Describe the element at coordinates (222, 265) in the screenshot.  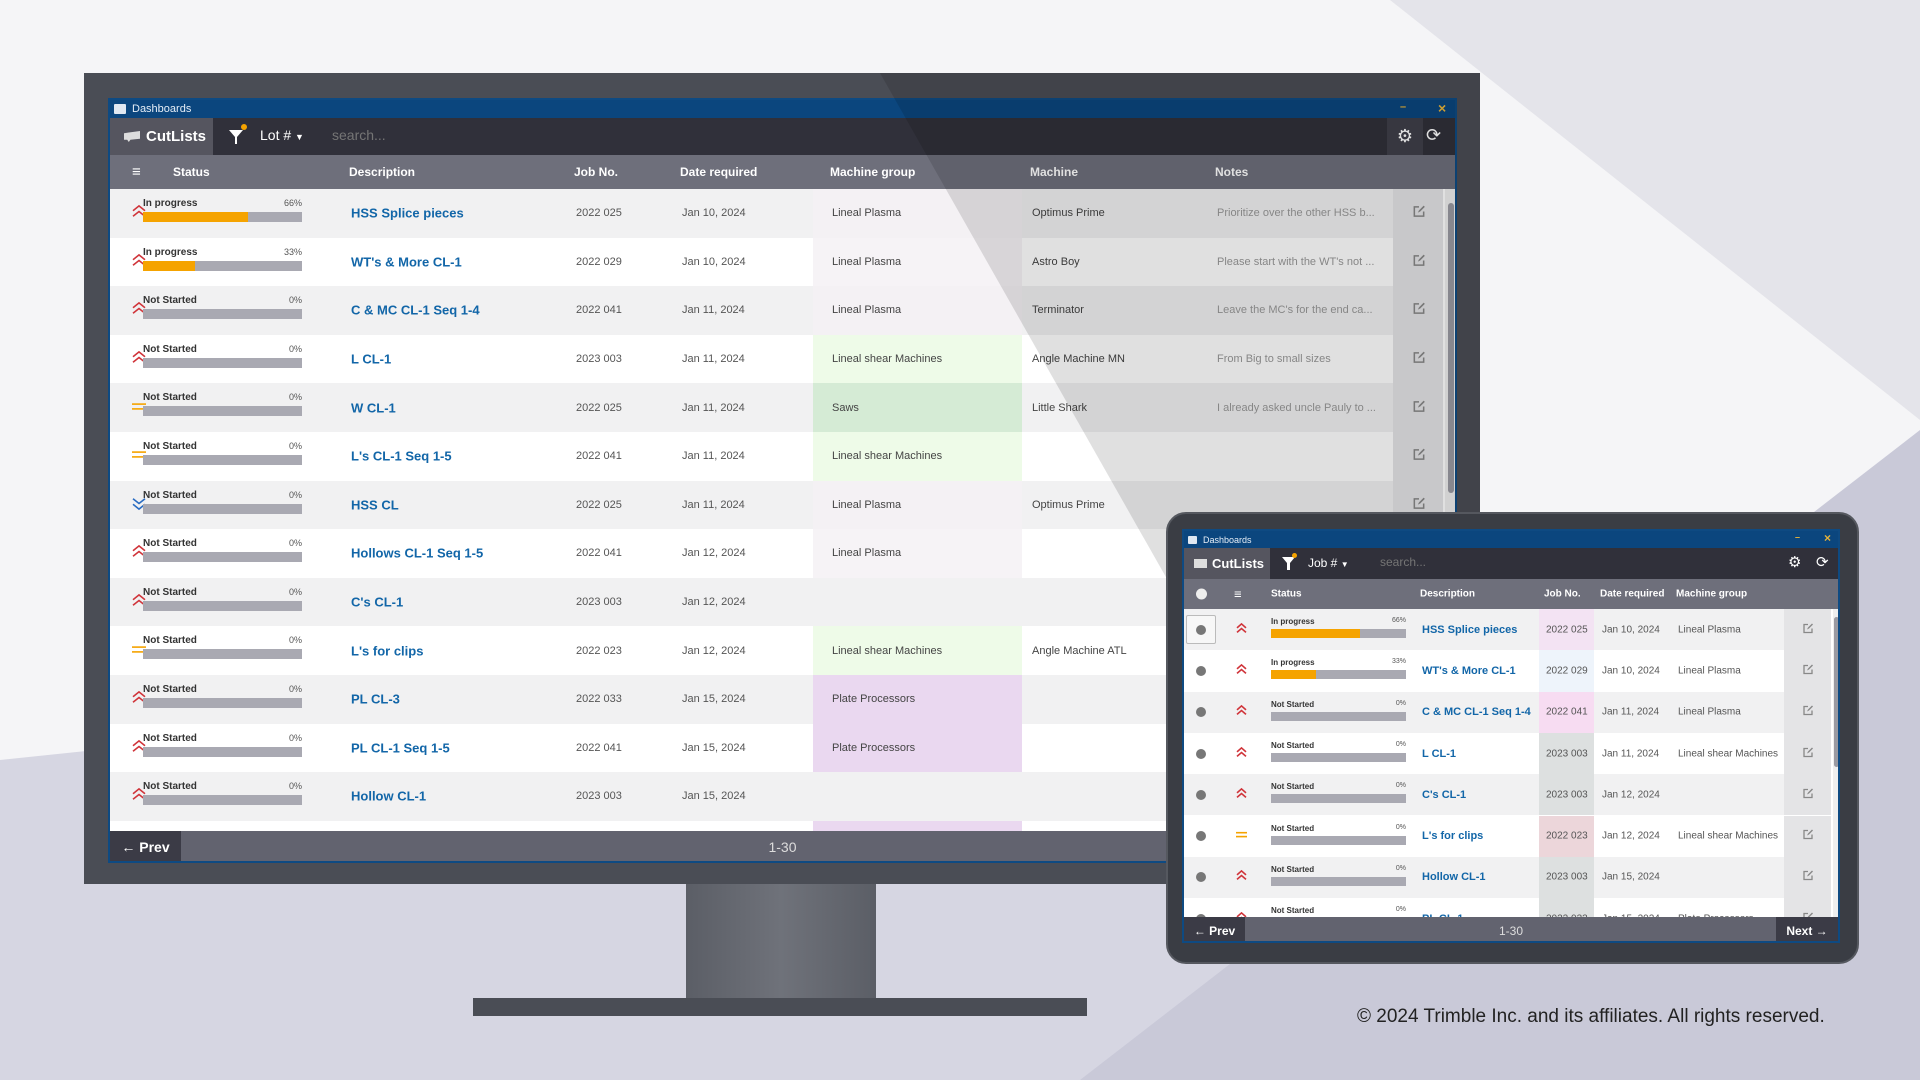
I see `progress-bar` at that location.